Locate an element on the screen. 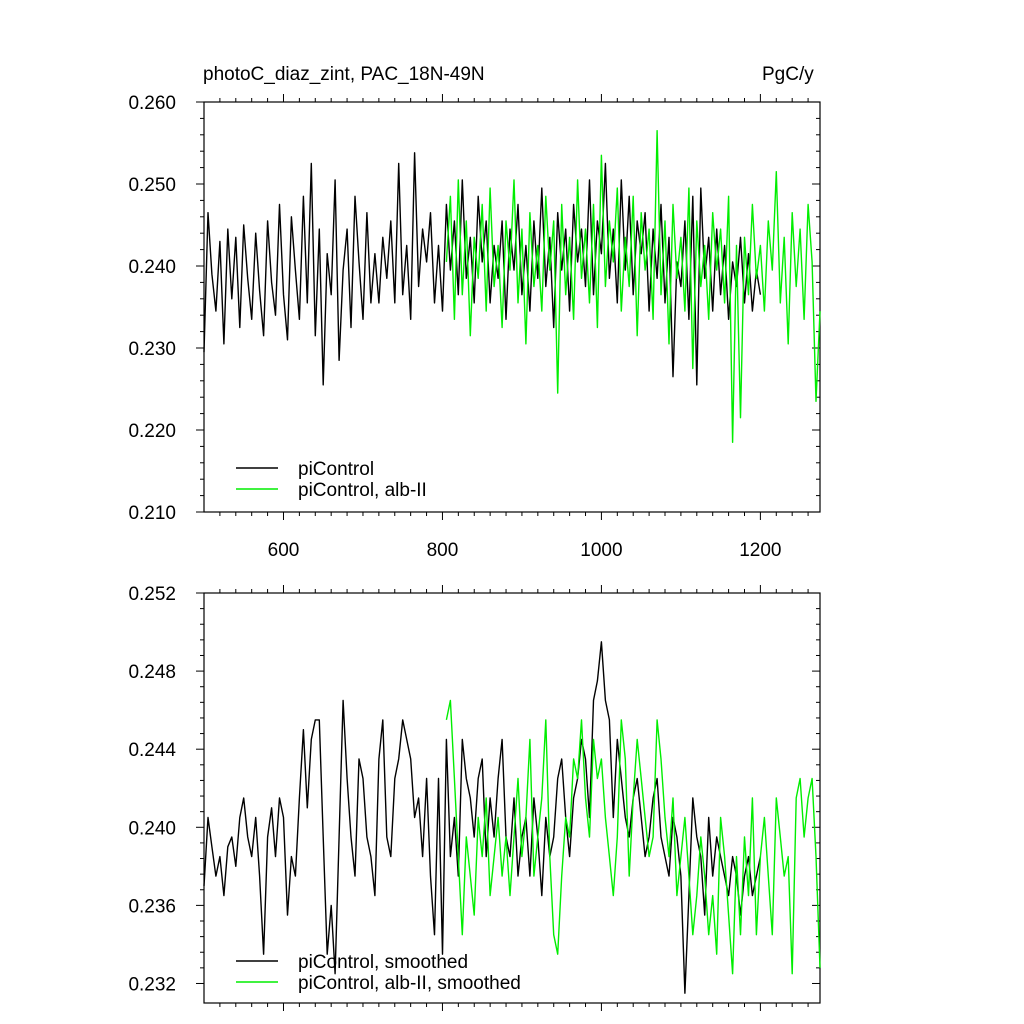 The image size is (1024, 1024). panel-1-y-tick-label: 0.240 is located at coordinates (152, 267).